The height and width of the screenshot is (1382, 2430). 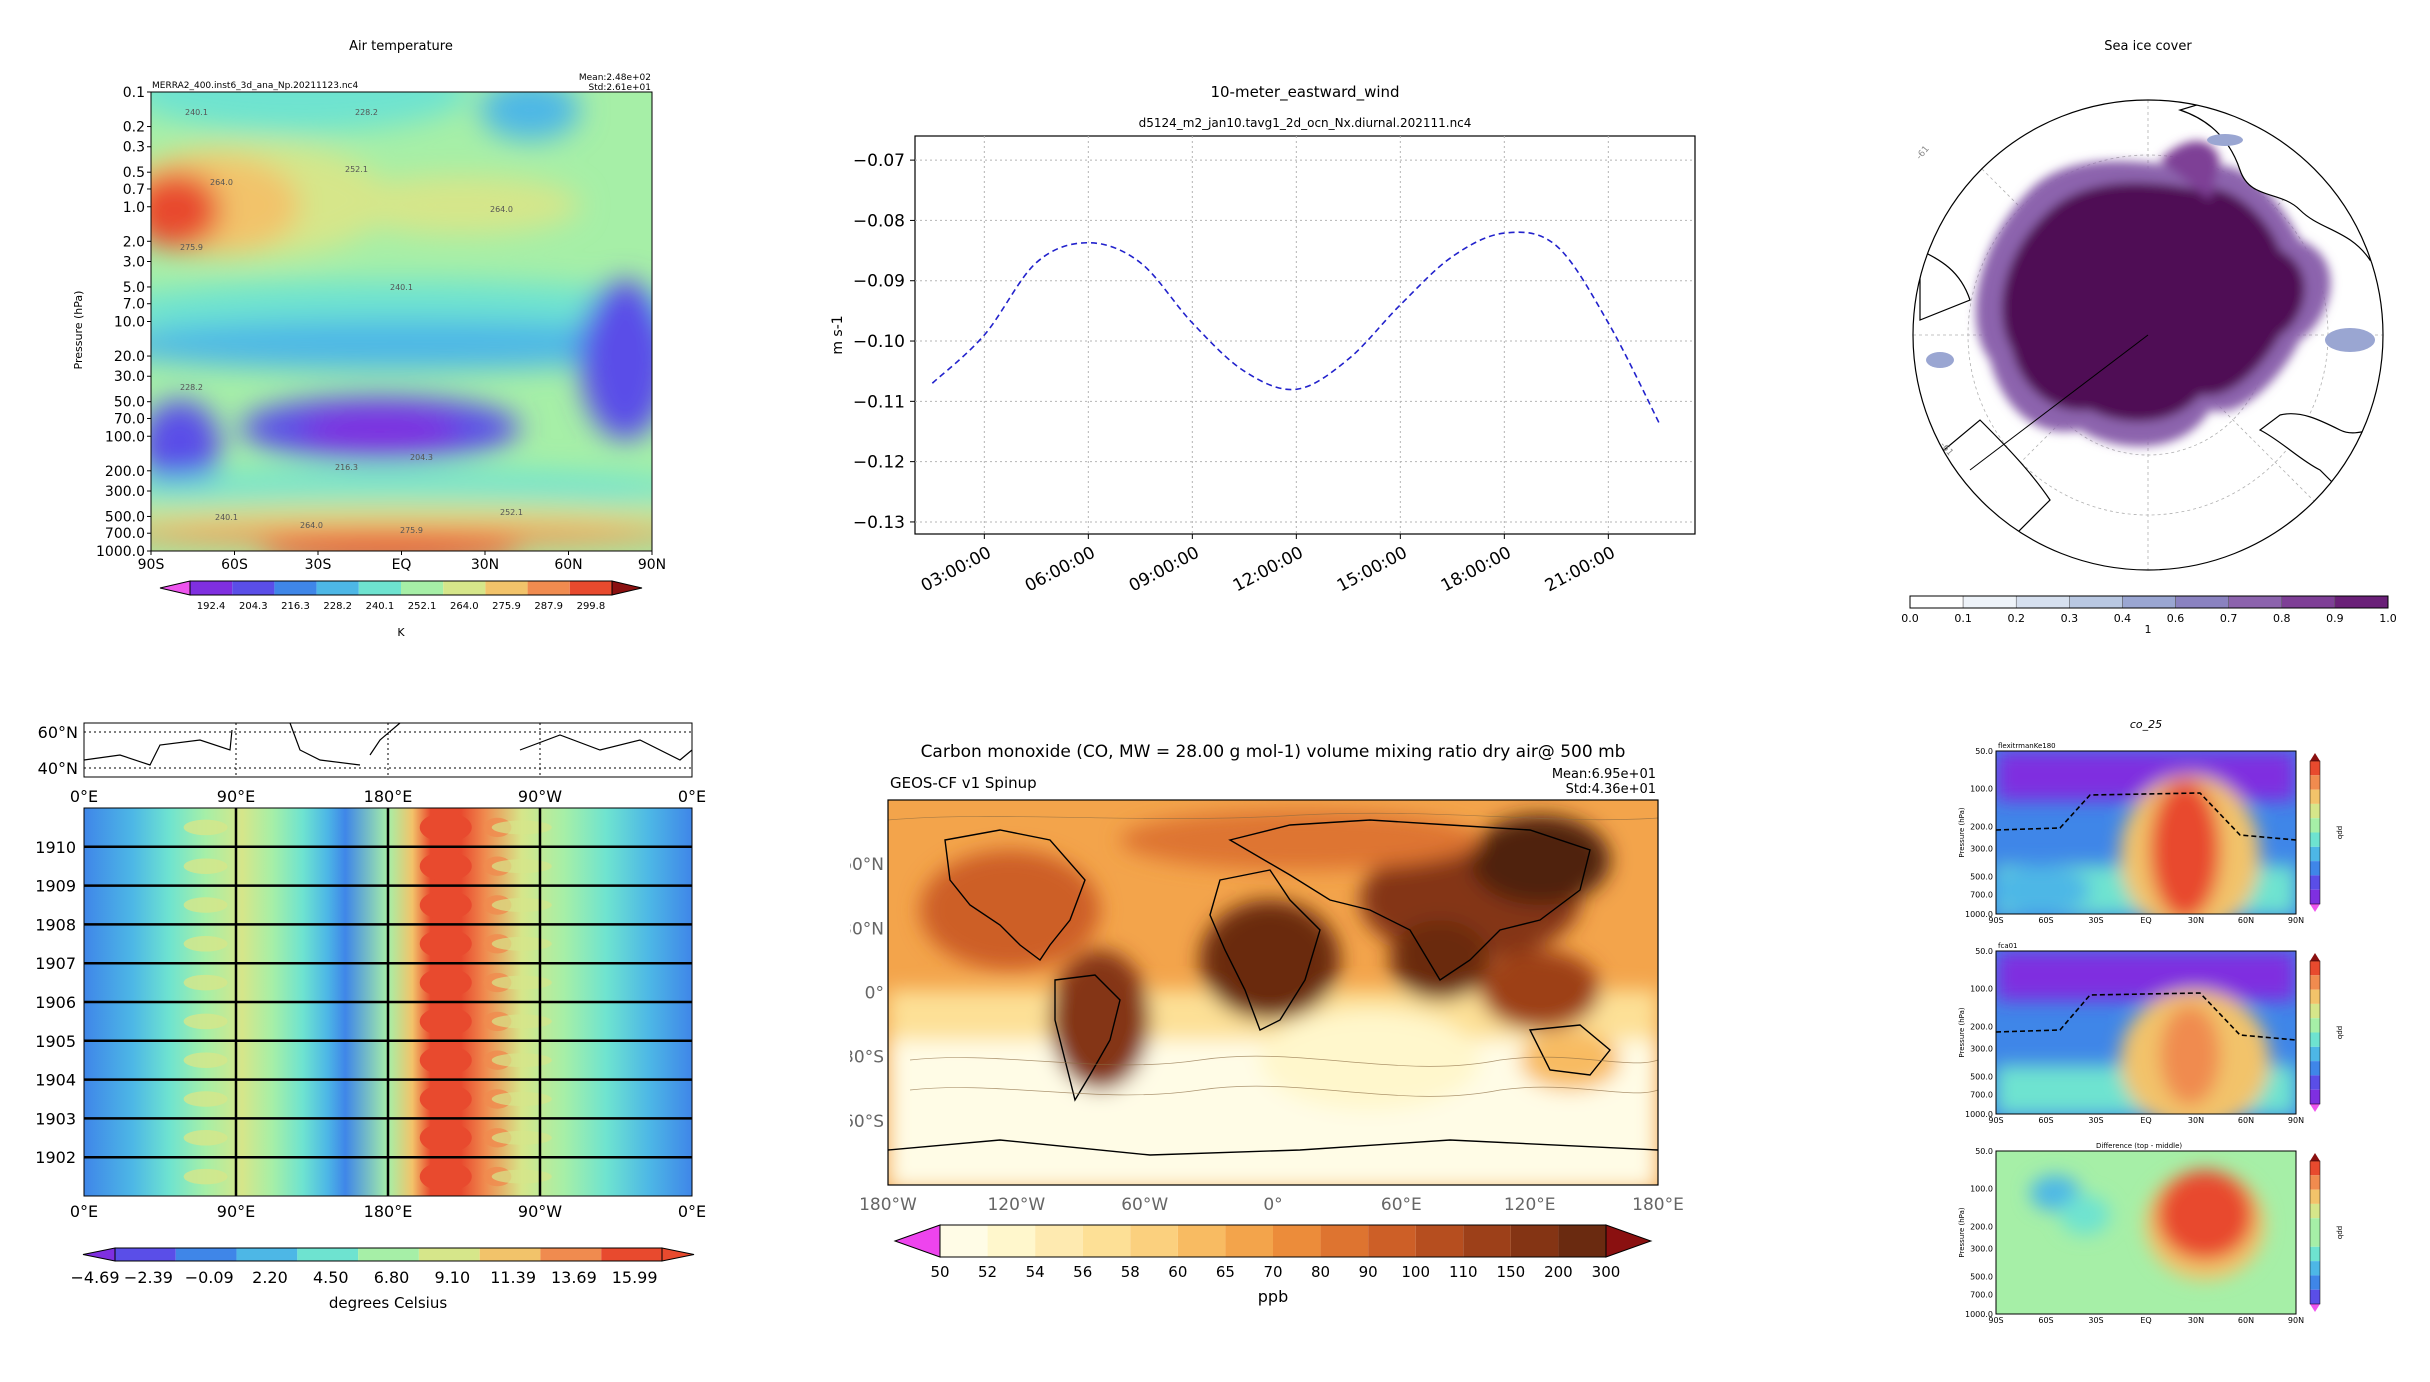 I want to click on air-temperature-contour-label: 275.9, so click(x=411, y=530).